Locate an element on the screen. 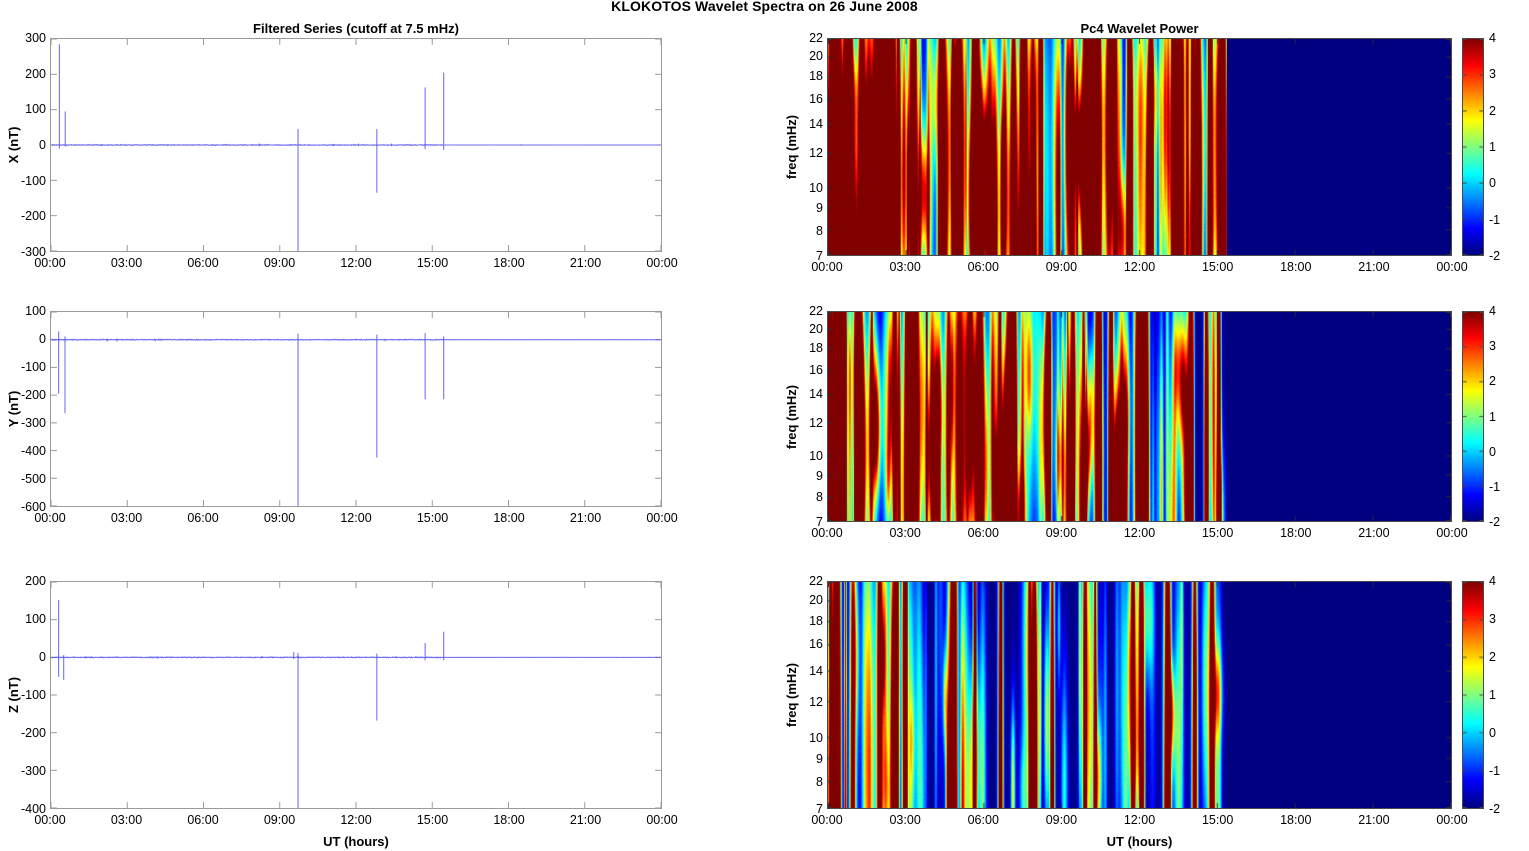 Image resolution: width=1529 pixels, height=851 pixels. spectrogram-image-y is located at coordinates (1139, 416).